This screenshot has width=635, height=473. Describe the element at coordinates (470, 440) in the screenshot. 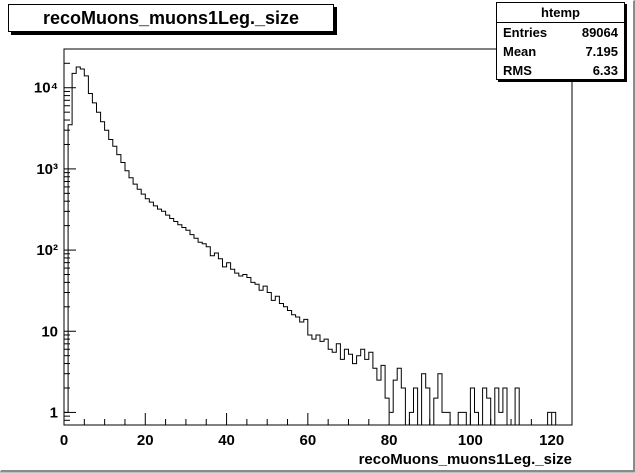

I see `x-tick-label: 100` at that location.